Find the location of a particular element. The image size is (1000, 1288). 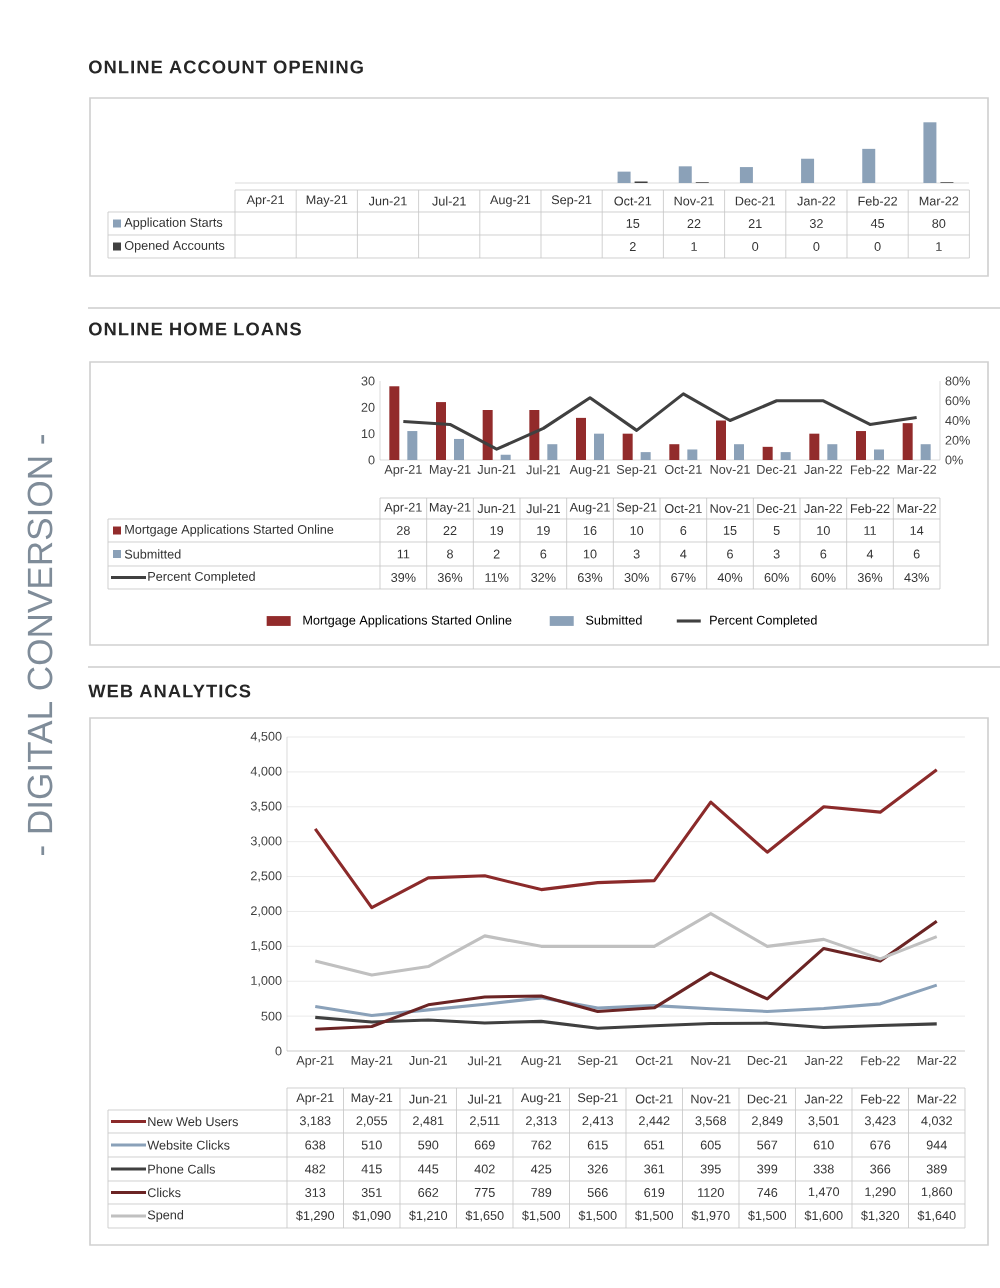

data-label: 366 is located at coordinates (880, 1169).